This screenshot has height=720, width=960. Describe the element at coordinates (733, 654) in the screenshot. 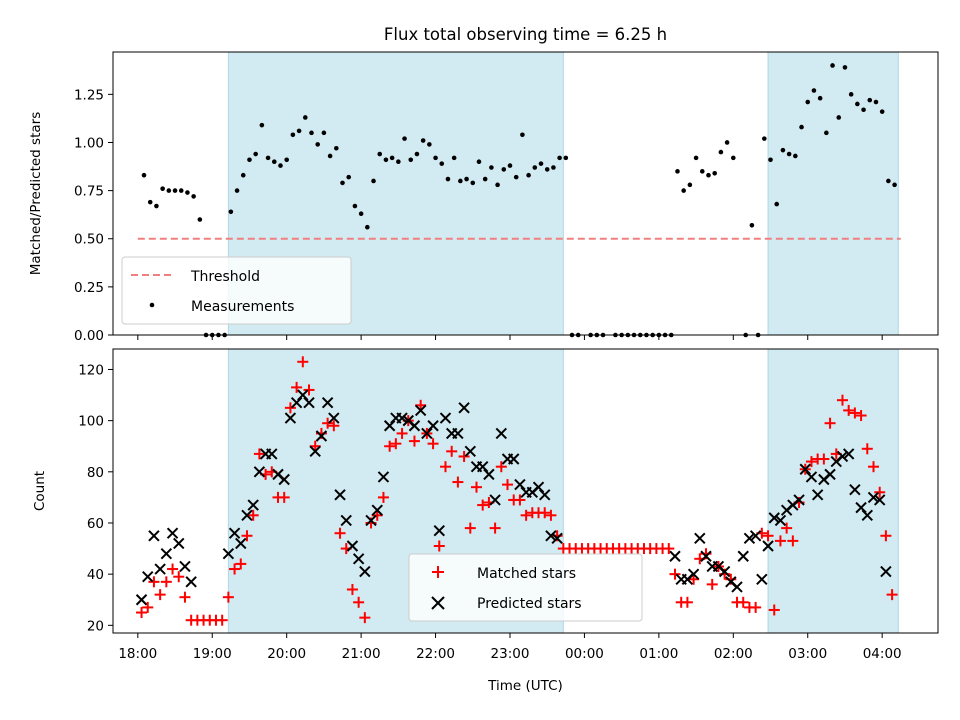

I see `x-tick-label: 02:00` at that location.